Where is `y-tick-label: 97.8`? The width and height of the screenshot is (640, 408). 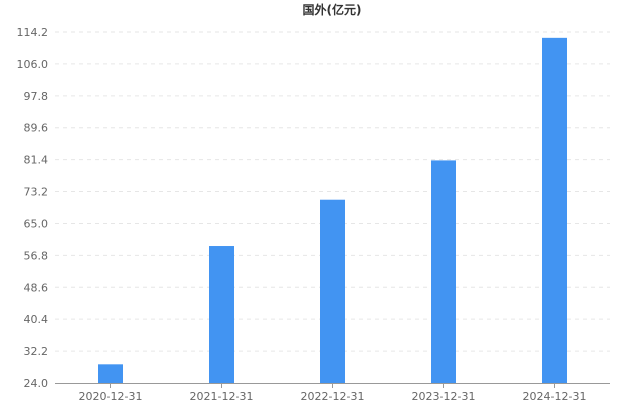 y-tick-label: 97.8 is located at coordinates (36, 96).